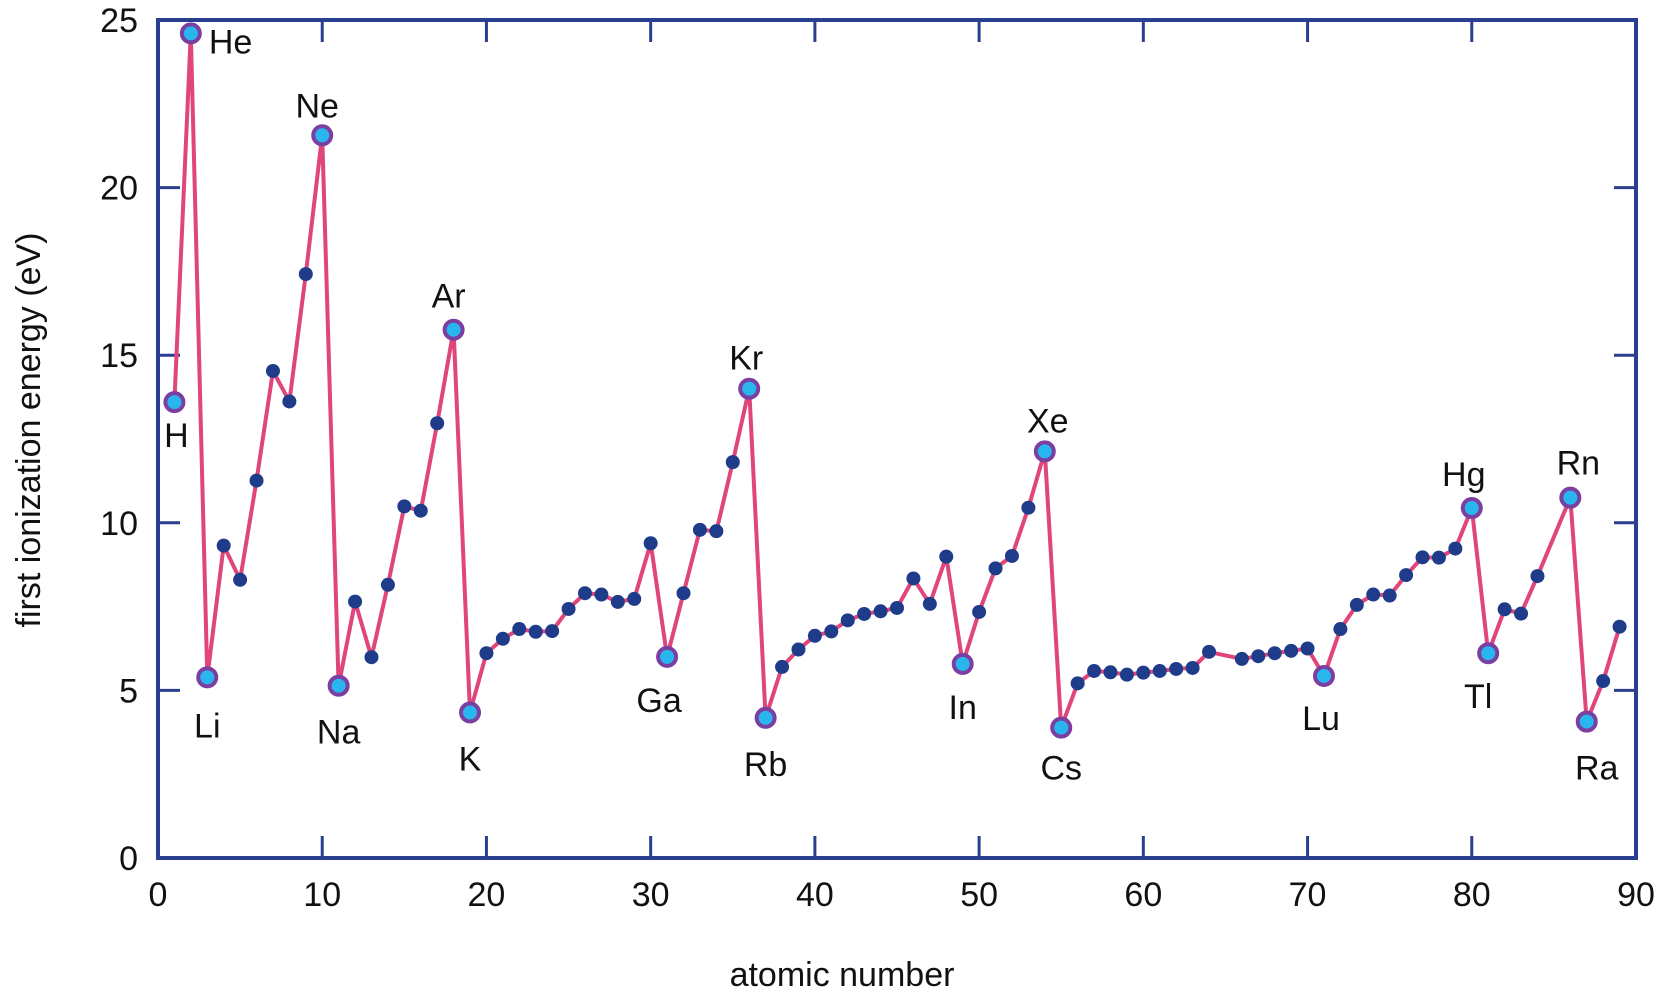 This screenshot has width=1664, height=994. What do you see at coordinates (338, 685) in the screenshot?
I see `highlighted-point-na` at bounding box center [338, 685].